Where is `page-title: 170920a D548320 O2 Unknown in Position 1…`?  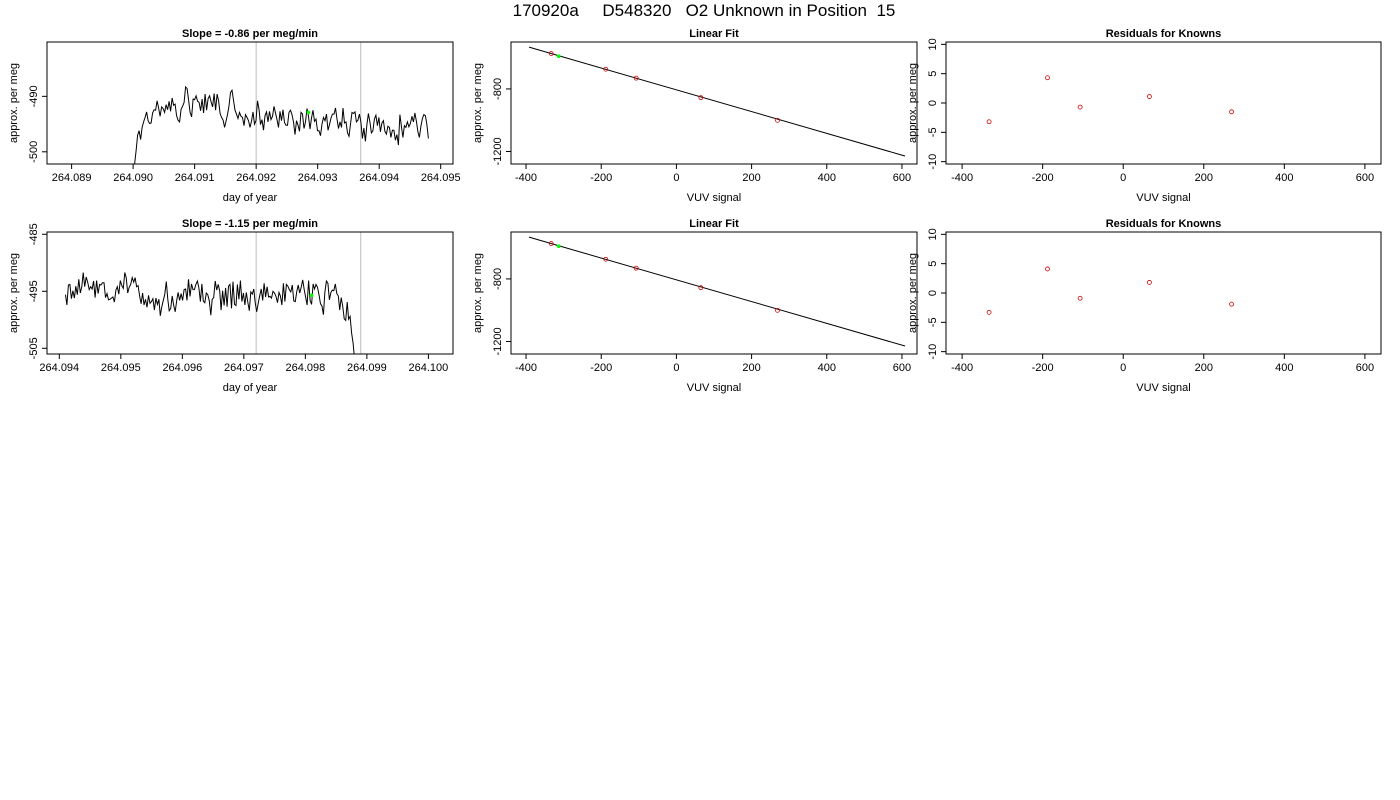
page-title: 170920a D548320 O2 Unknown in Position 1… is located at coordinates (704, 10).